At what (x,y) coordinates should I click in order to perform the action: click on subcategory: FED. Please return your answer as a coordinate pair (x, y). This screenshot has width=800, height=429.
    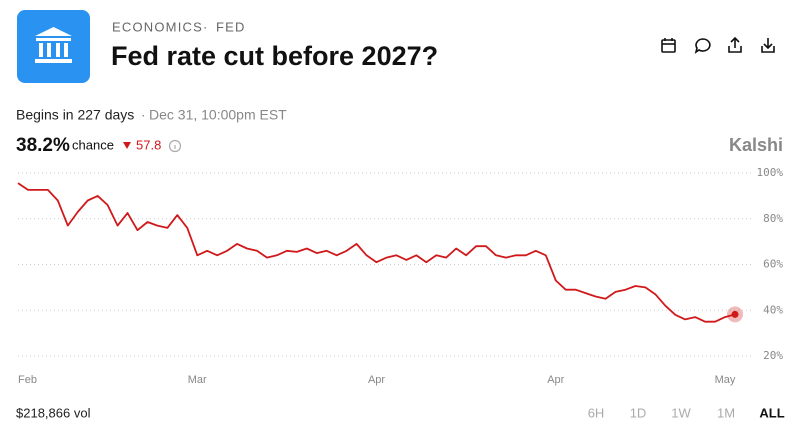
    Looking at the image, I should click on (231, 26).